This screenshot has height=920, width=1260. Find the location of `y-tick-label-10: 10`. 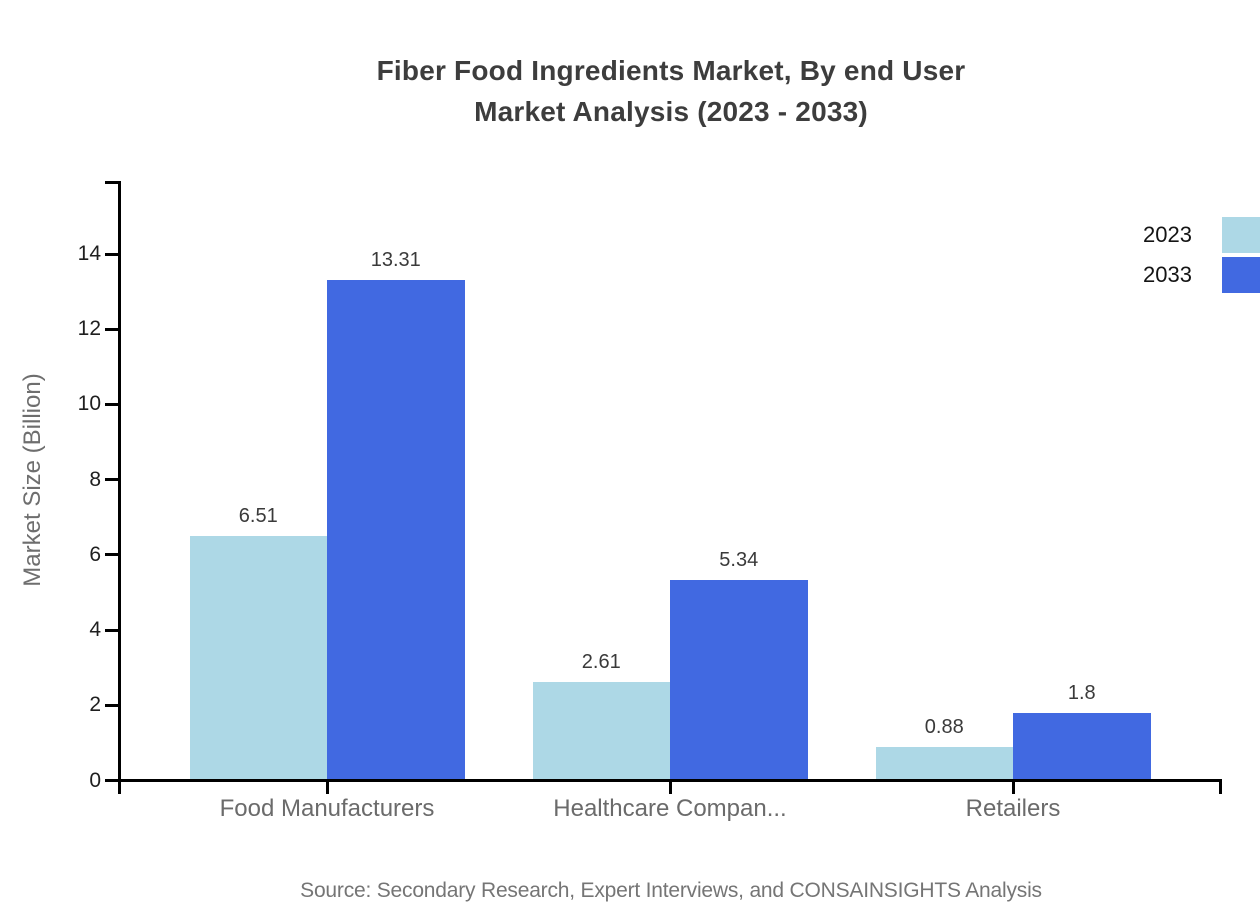

y-tick-label-10: 10 is located at coordinates (89, 404).